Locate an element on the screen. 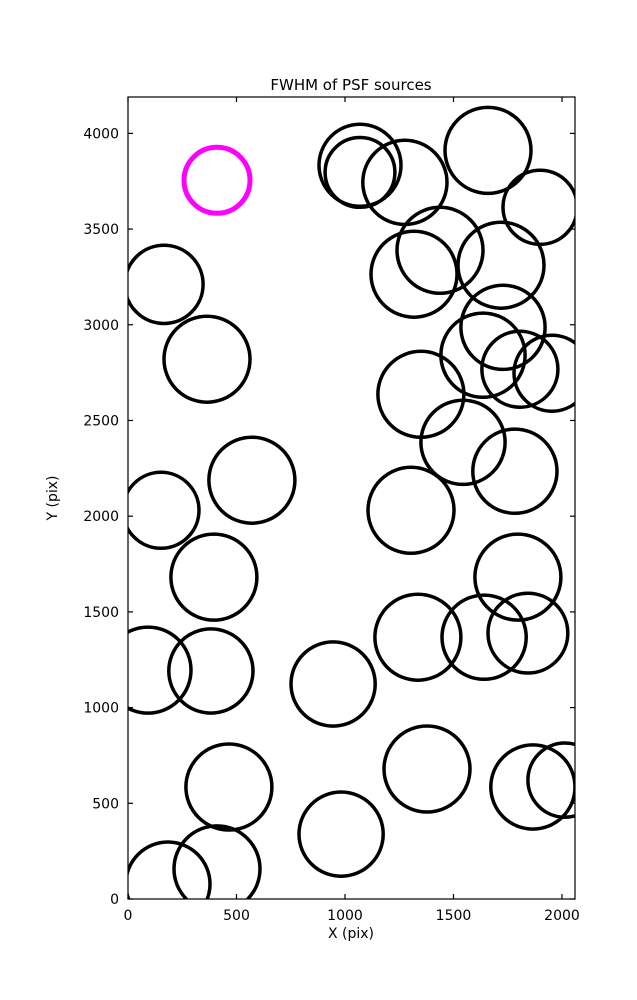 This screenshot has height=1000, width=637. y-tick-label: 3500 is located at coordinates (101, 230).